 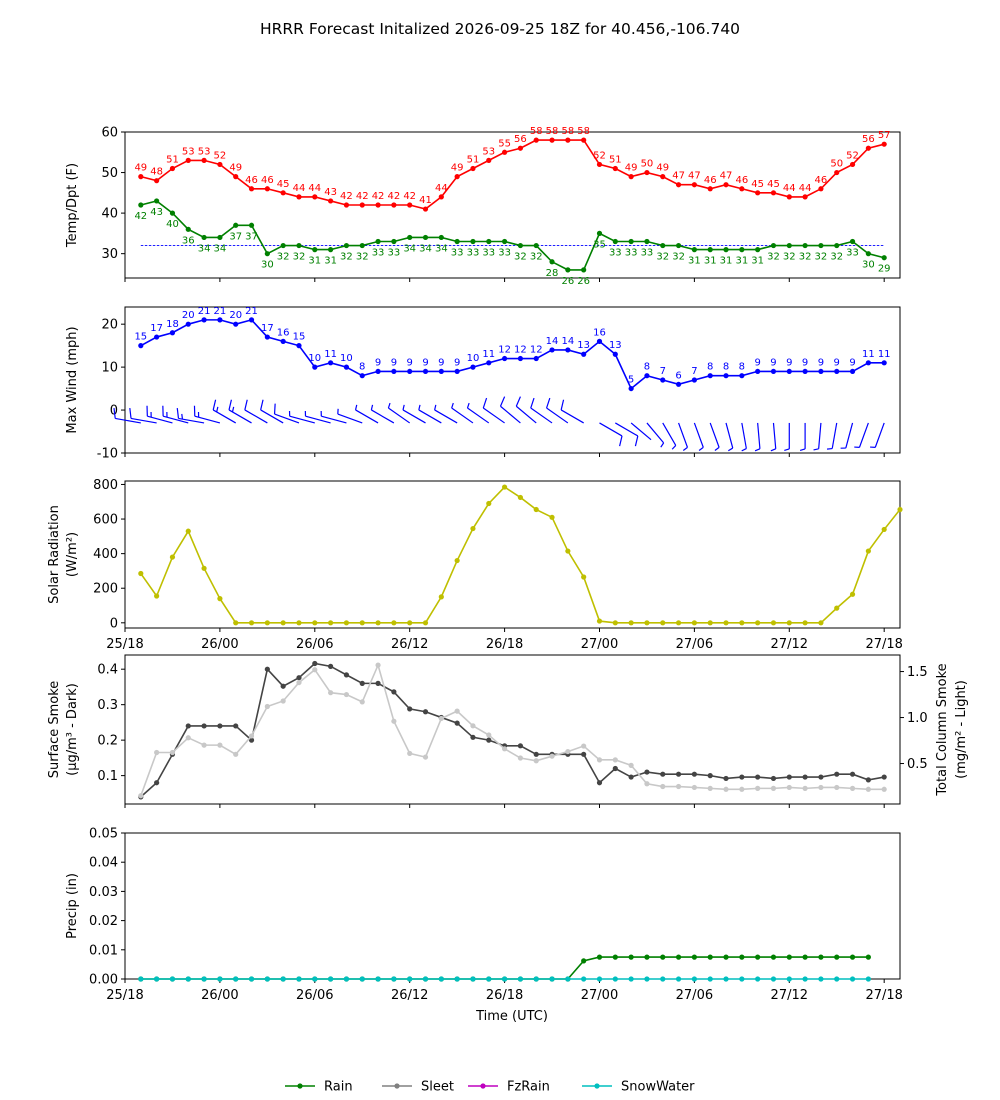 What do you see at coordinates (124, 995) in the screenshot?
I see `x-tick-label: 25/18` at bounding box center [124, 995].